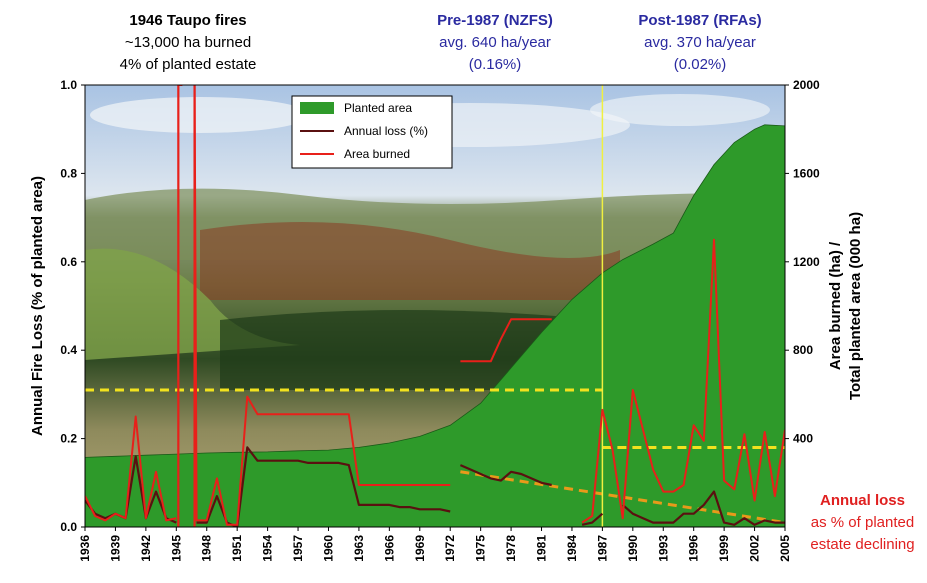  Describe the element at coordinates (806, 173) in the screenshot. I see `right-tick-label: 1600` at that location.